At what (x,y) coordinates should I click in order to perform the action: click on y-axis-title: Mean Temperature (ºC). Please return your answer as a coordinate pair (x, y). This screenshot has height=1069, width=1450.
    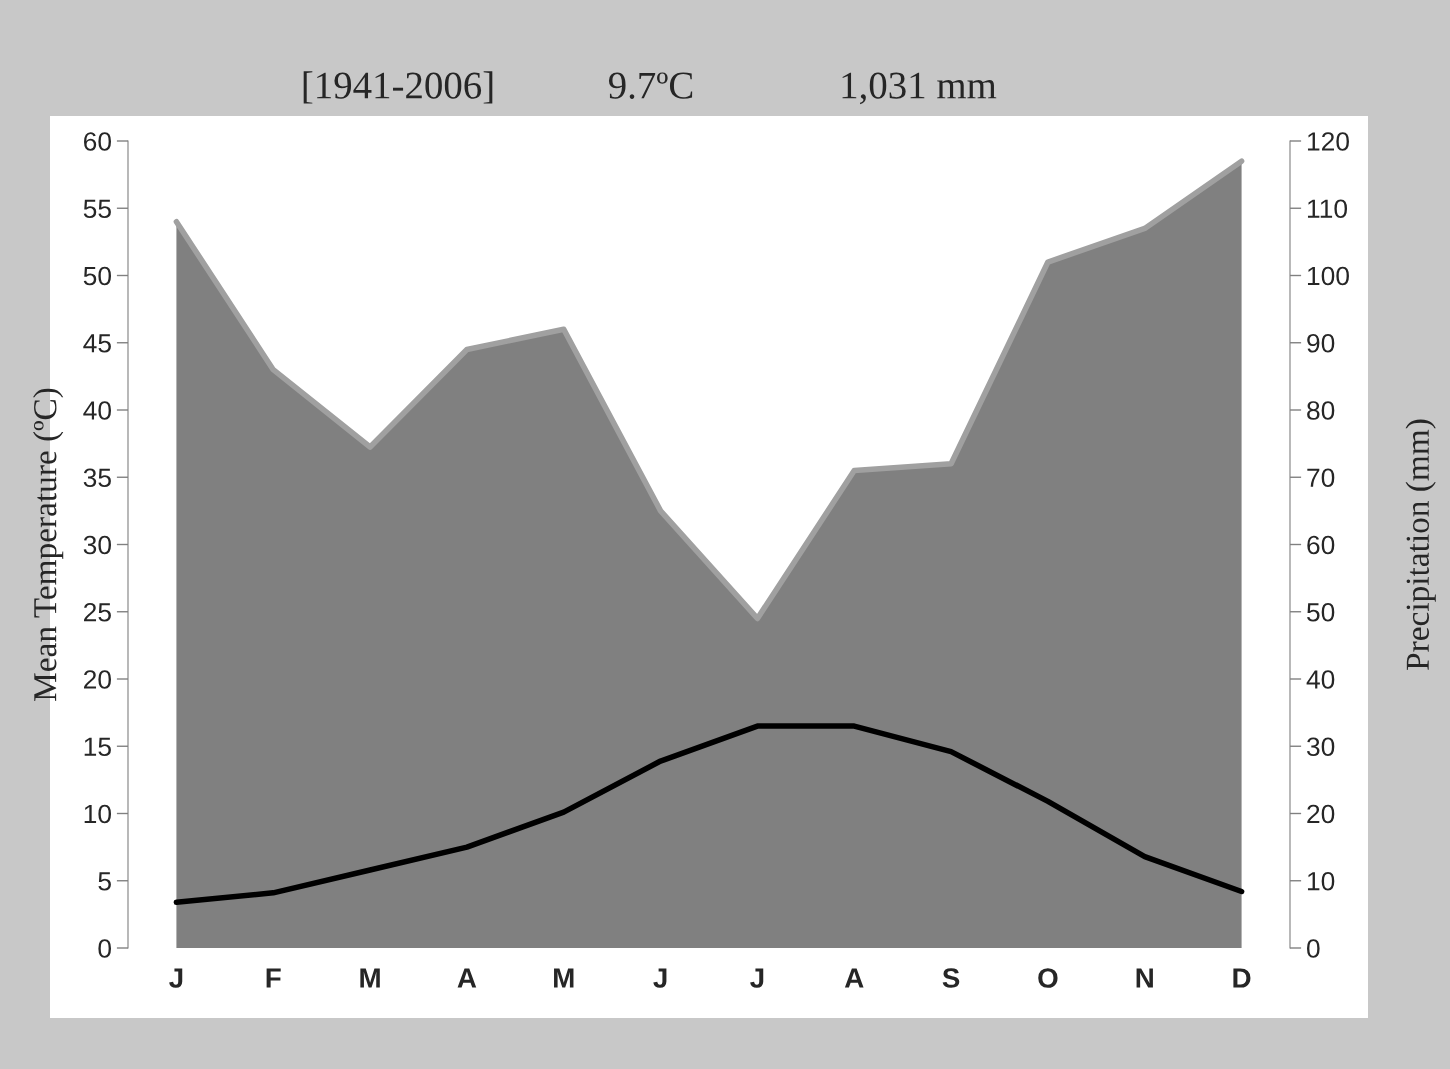
    Looking at the image, I should click on (48, 544).